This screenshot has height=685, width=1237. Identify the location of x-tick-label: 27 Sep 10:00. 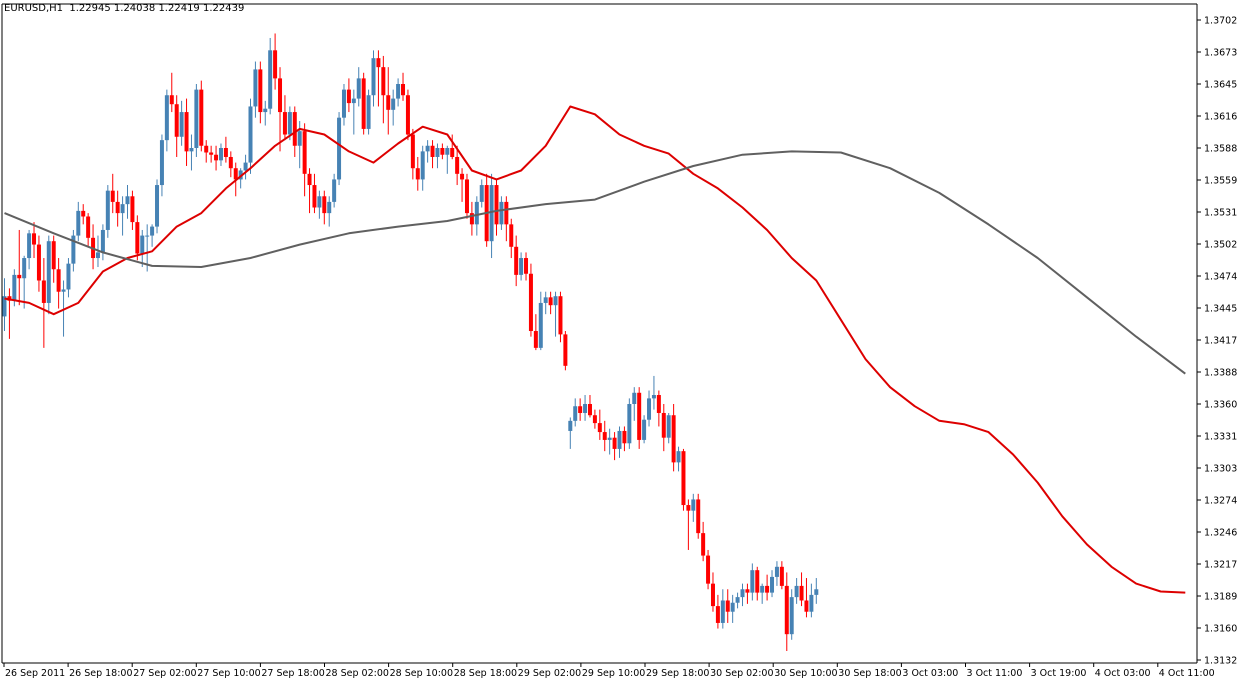
(228, 673).